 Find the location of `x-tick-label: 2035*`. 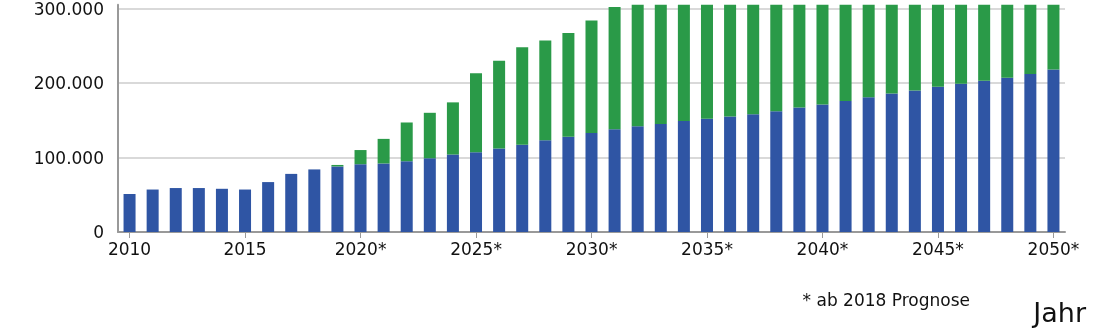

x-tick-label: 2035* is located at coordinates (707, 248).